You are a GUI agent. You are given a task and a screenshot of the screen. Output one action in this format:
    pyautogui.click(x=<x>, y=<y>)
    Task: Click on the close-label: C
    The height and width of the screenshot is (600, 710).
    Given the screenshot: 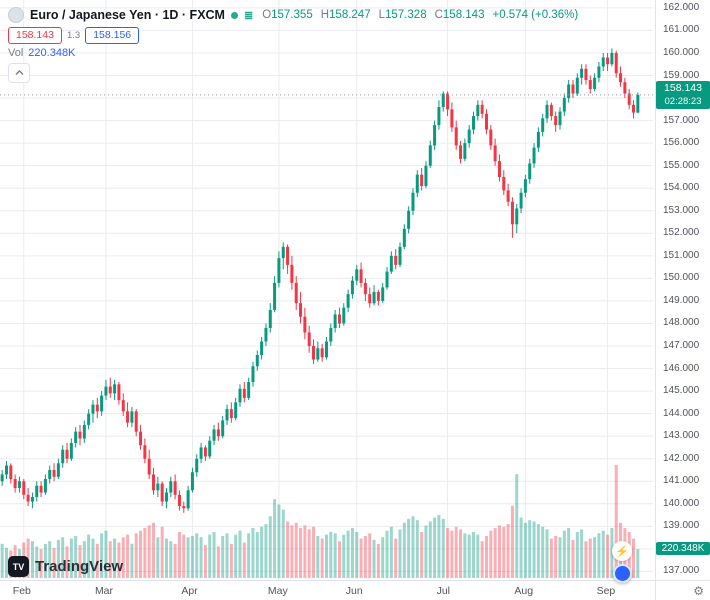 What is the action you would take?
    pyautogui.click(x=438, y=15)
    